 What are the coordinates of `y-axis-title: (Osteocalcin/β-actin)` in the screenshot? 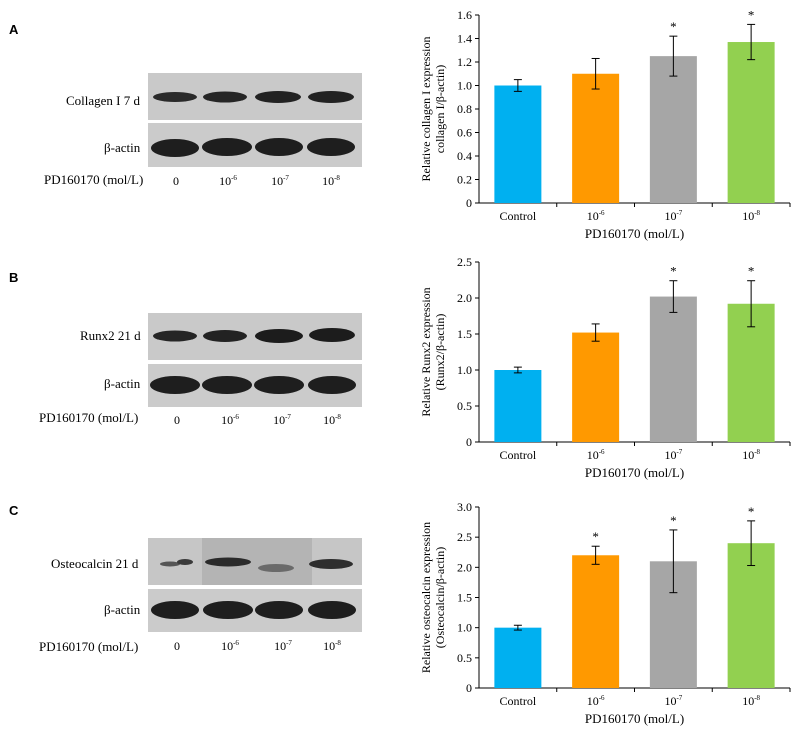 It's located at (440, 597).